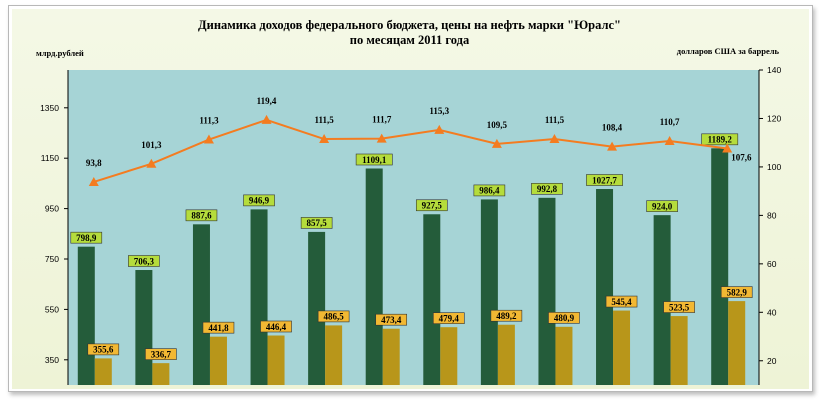 The height and width of the screenshot is (400, 819). Describe the element at coordinates (52, 259) in the screenshot. I see `y-left-tick-label: 750` at that location.